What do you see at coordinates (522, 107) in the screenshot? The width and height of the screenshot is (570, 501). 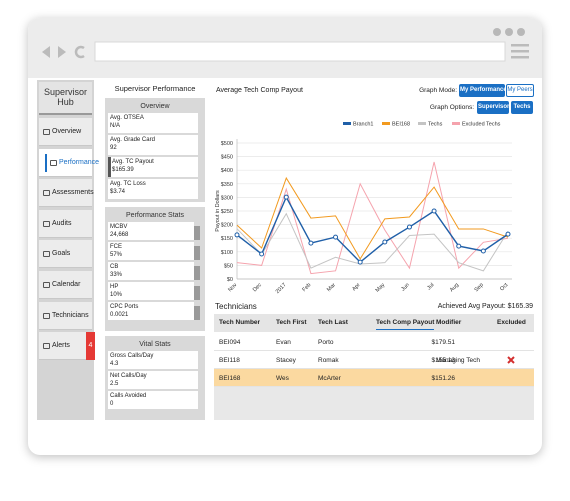 I see `graph-option-button: Techs` at bounding box center [522, 107].